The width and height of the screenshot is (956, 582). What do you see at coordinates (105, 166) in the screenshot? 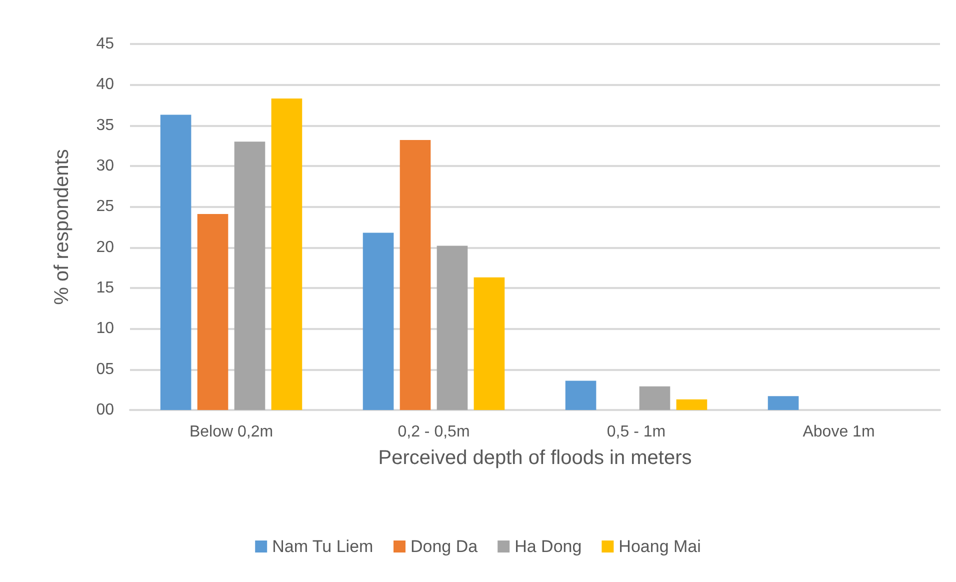
I see `y-tick-label: 30` at bounding box center [105, 166].